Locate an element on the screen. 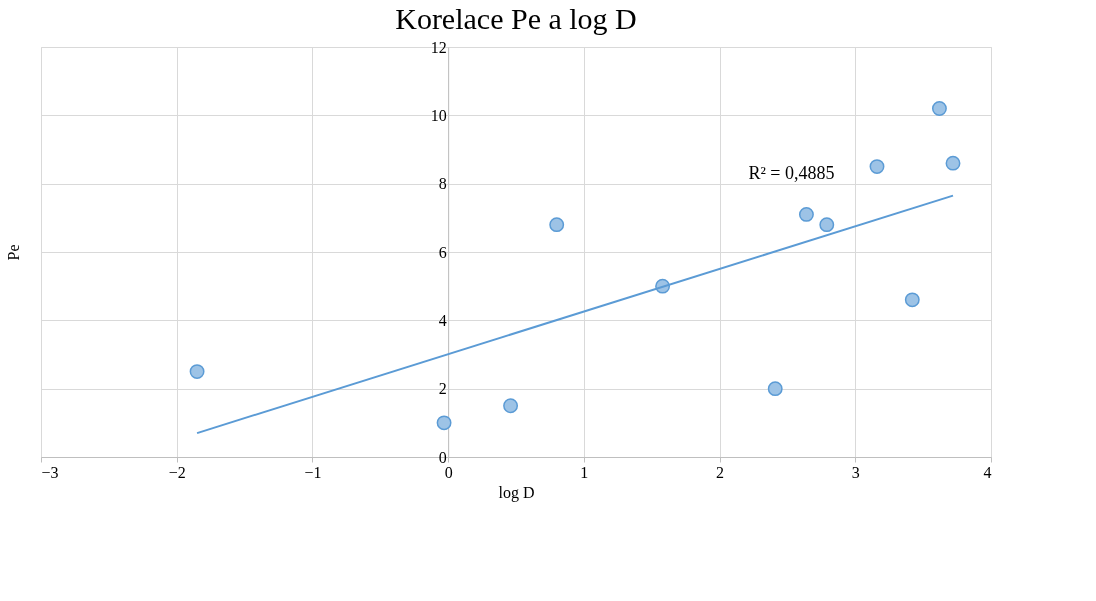 The height and width of the screenshot is (601, 1096). y-tick-label: 2 is located at coordinates (442, 389).